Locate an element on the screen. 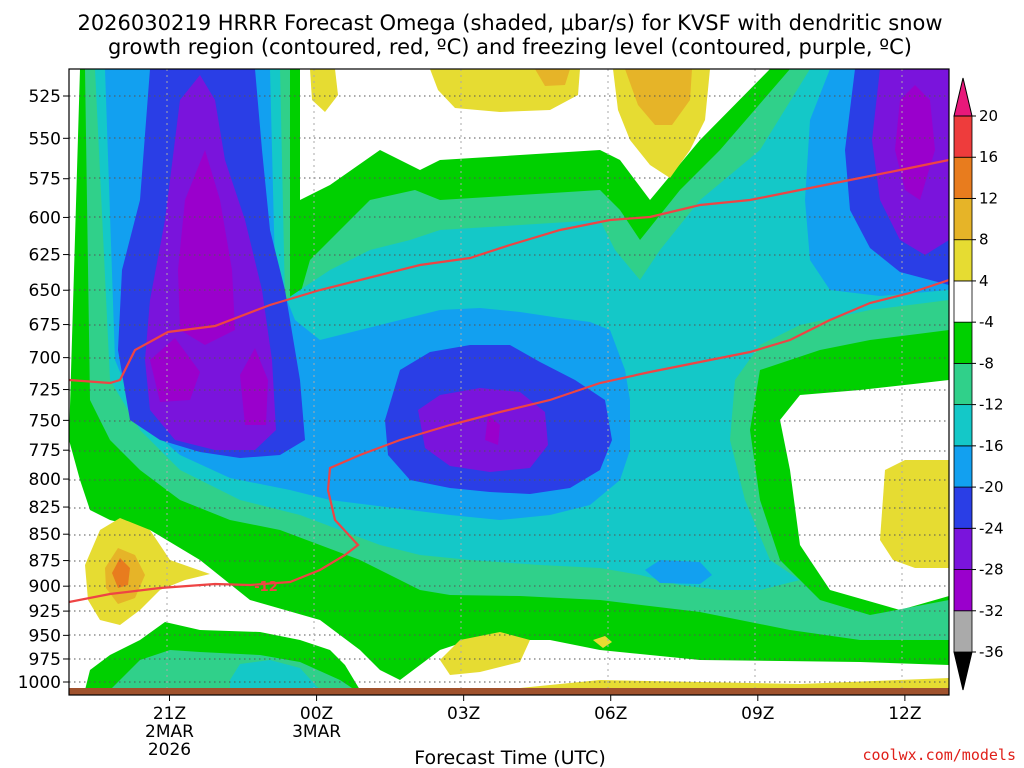 Image resolution: width=1024 pixels, height=768 pixels. x-tick-label: 03Z is located at coordinates (463, 714).